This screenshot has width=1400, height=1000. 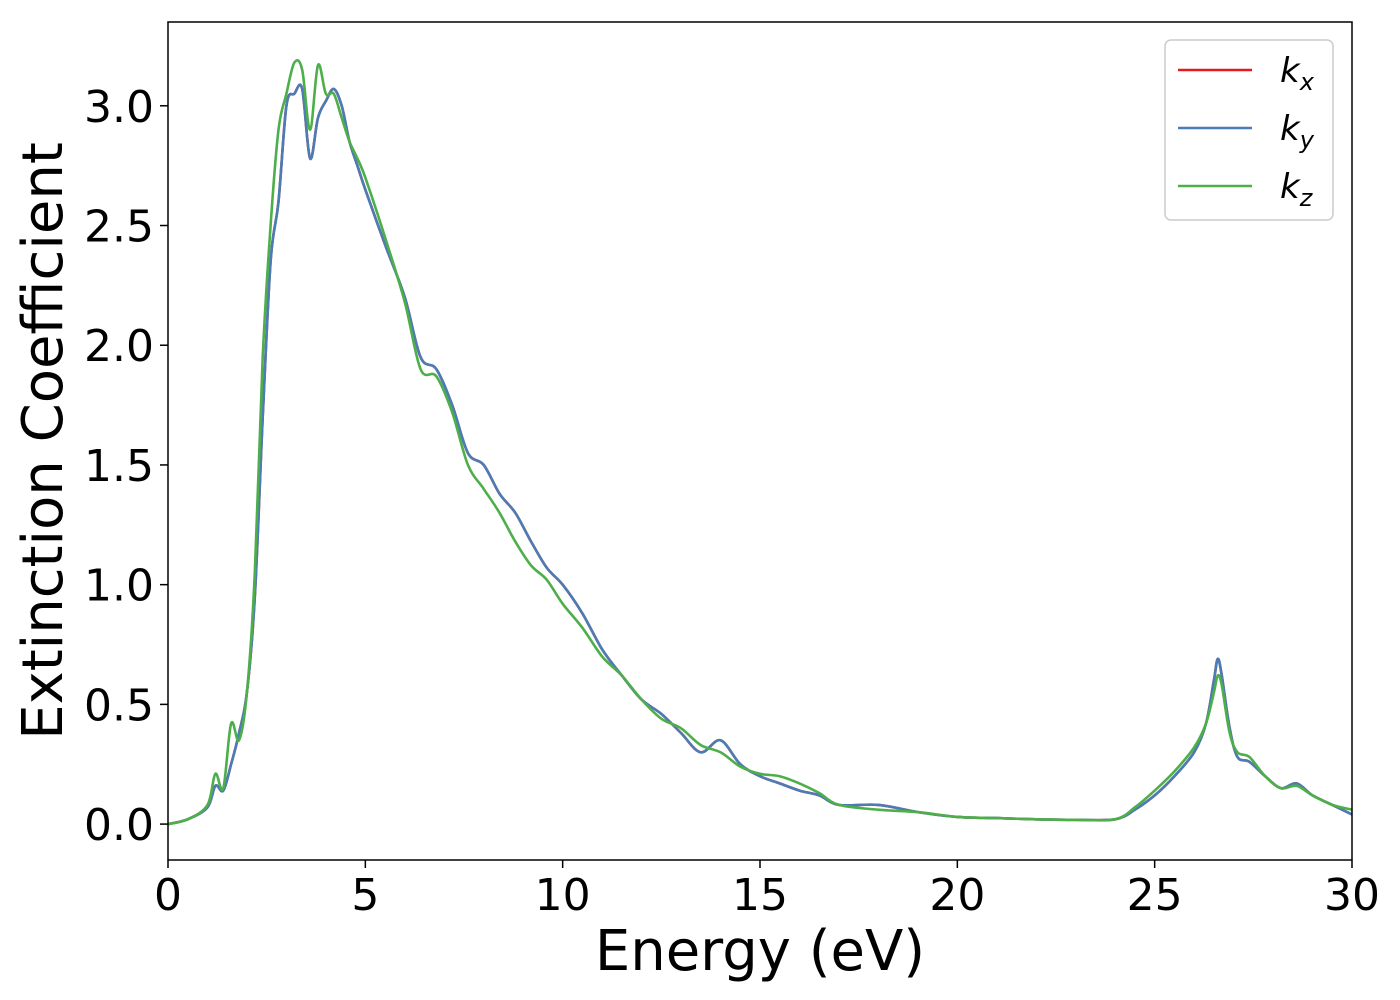 I want to click on x-tick-label: 15, so click(x=760, y=895).